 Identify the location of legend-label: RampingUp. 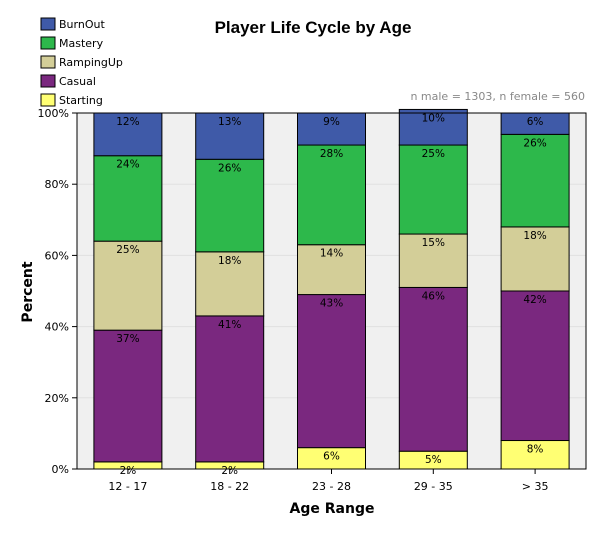
(91, 62).